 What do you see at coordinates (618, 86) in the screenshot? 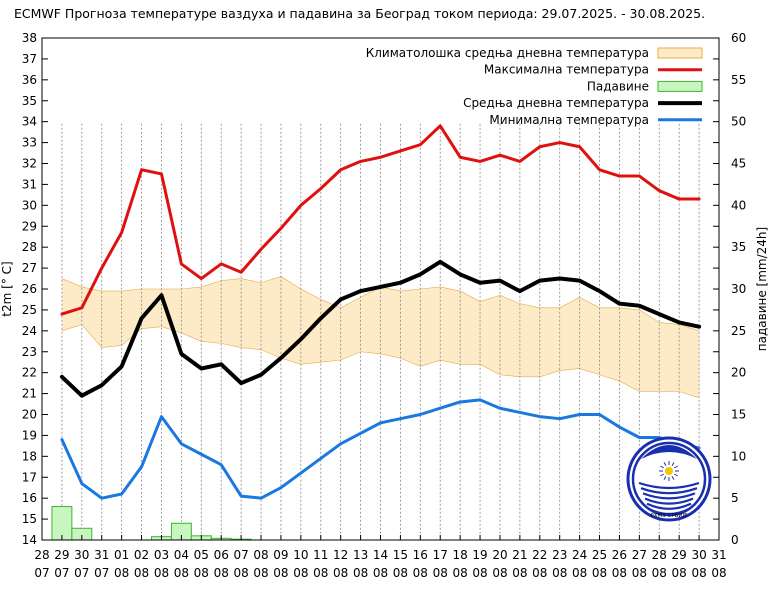
I see `legend-label-precip: Падавине` at bounding box center [618, 86].